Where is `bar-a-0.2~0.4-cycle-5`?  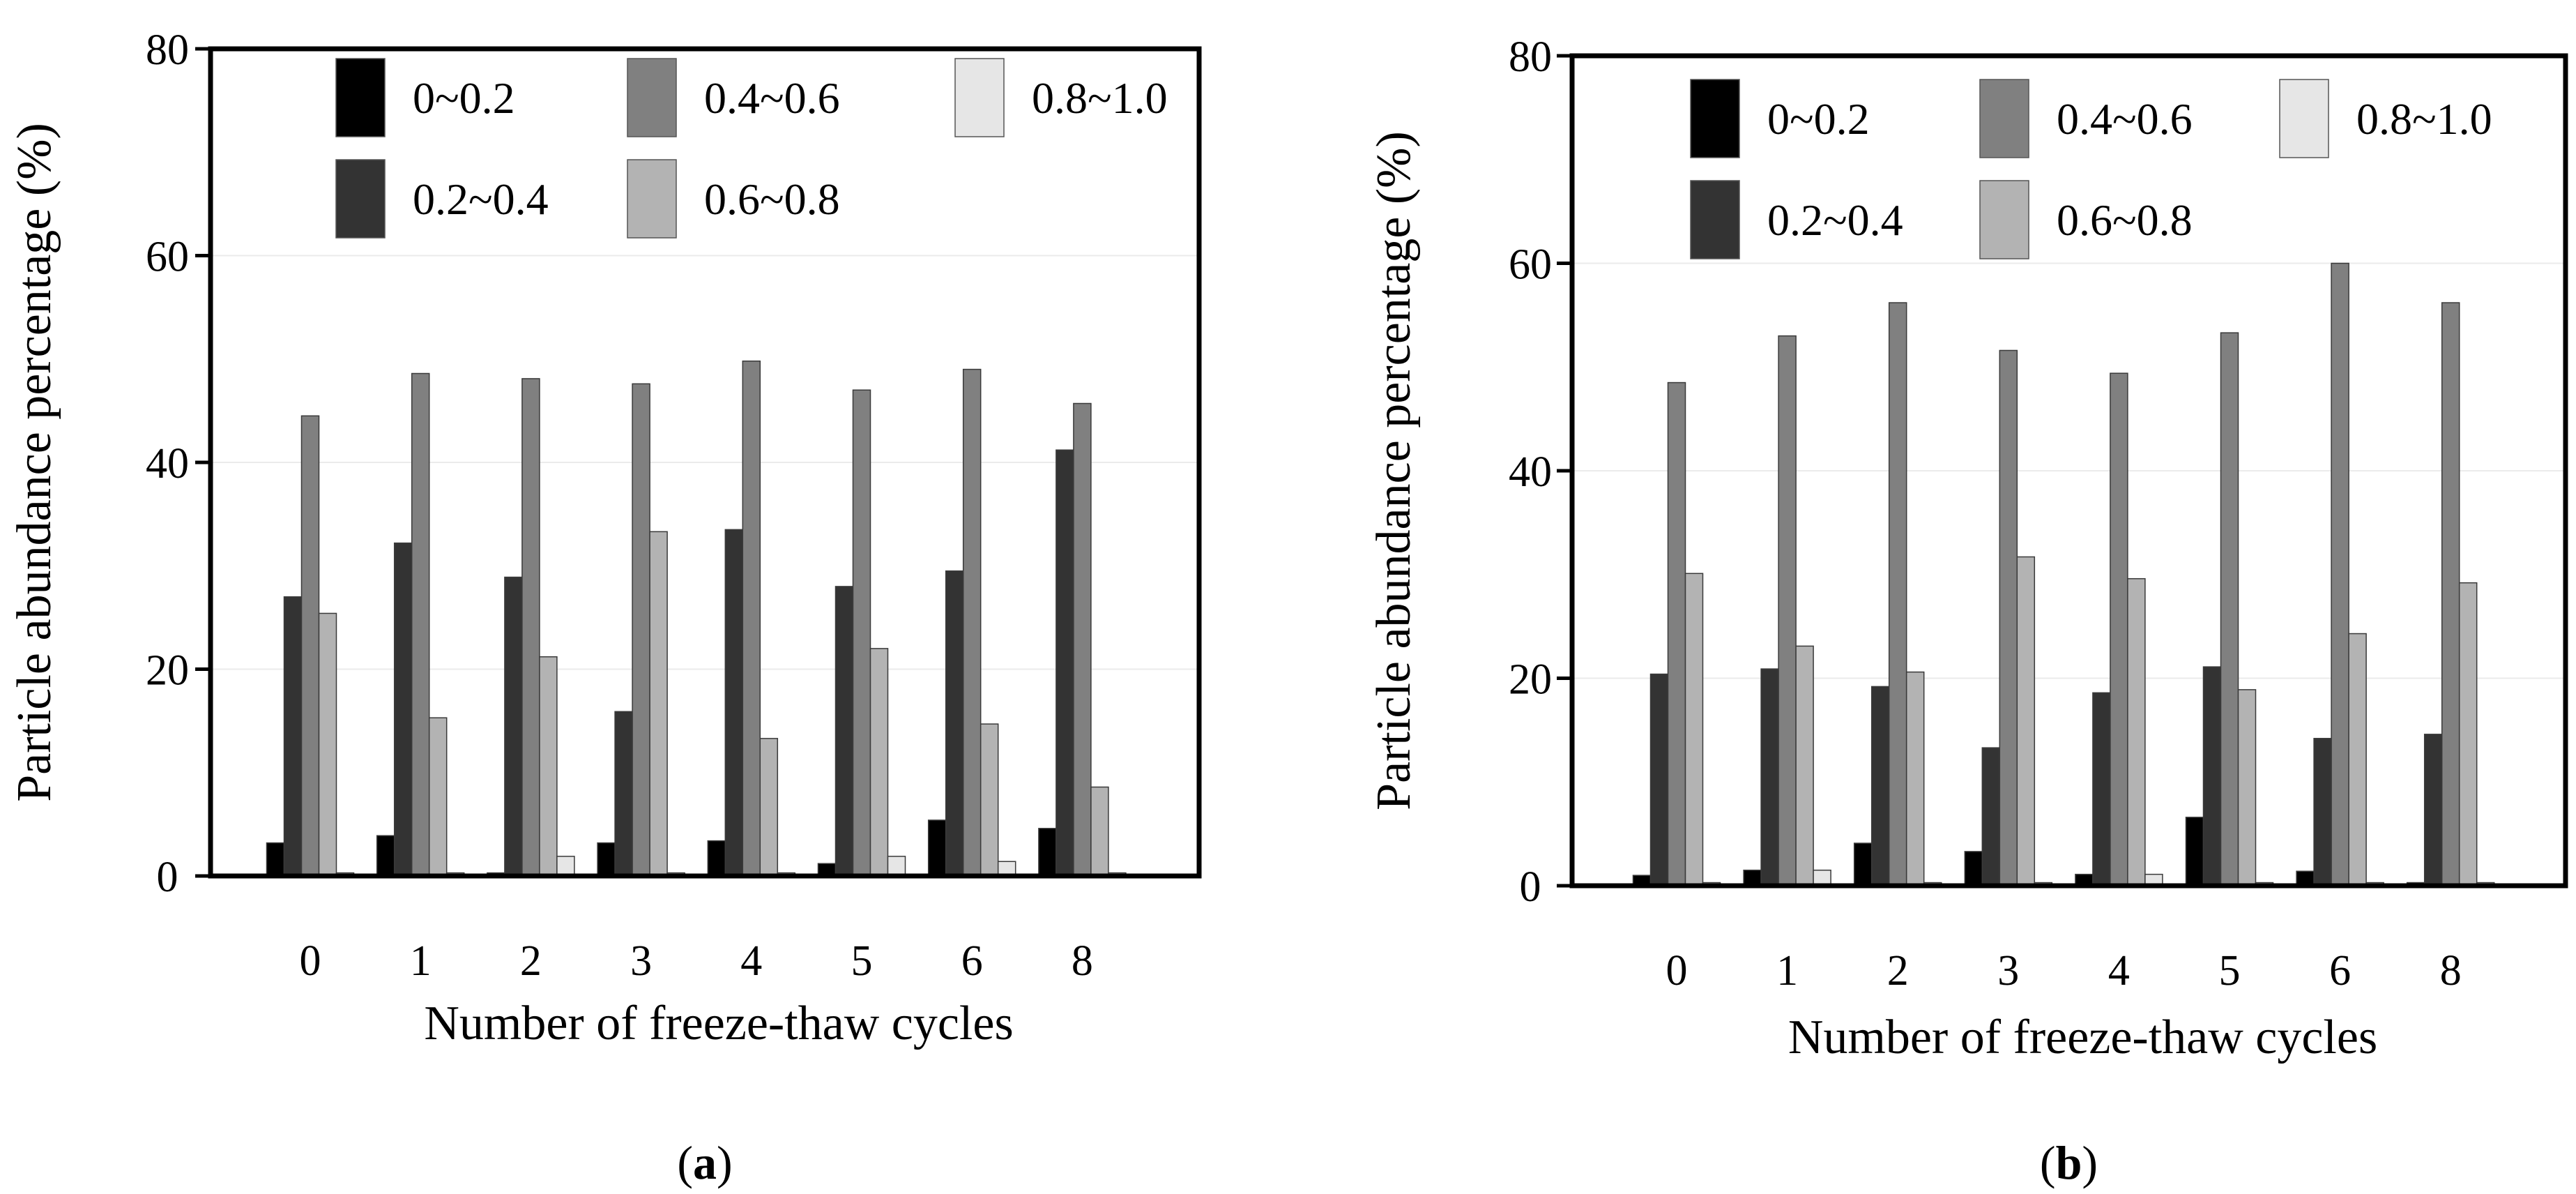
bar-a-0.2~0.4-cycle-5 is located at coordinates (844, 731).